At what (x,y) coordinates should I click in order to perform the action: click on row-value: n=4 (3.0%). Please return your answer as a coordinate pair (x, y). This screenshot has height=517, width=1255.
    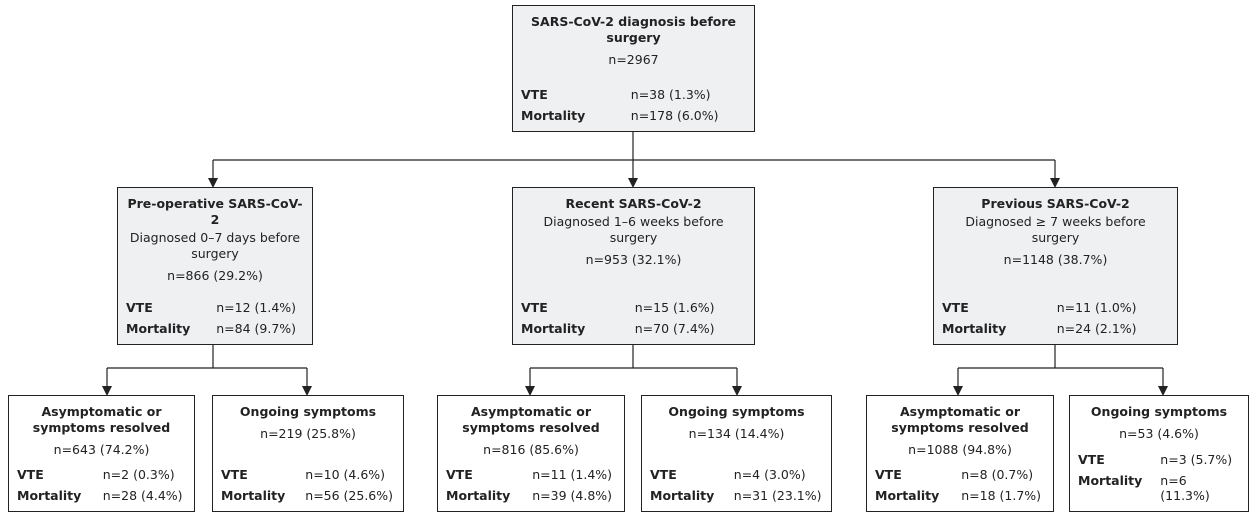
    Looking at the image, I should click on (769, 474).